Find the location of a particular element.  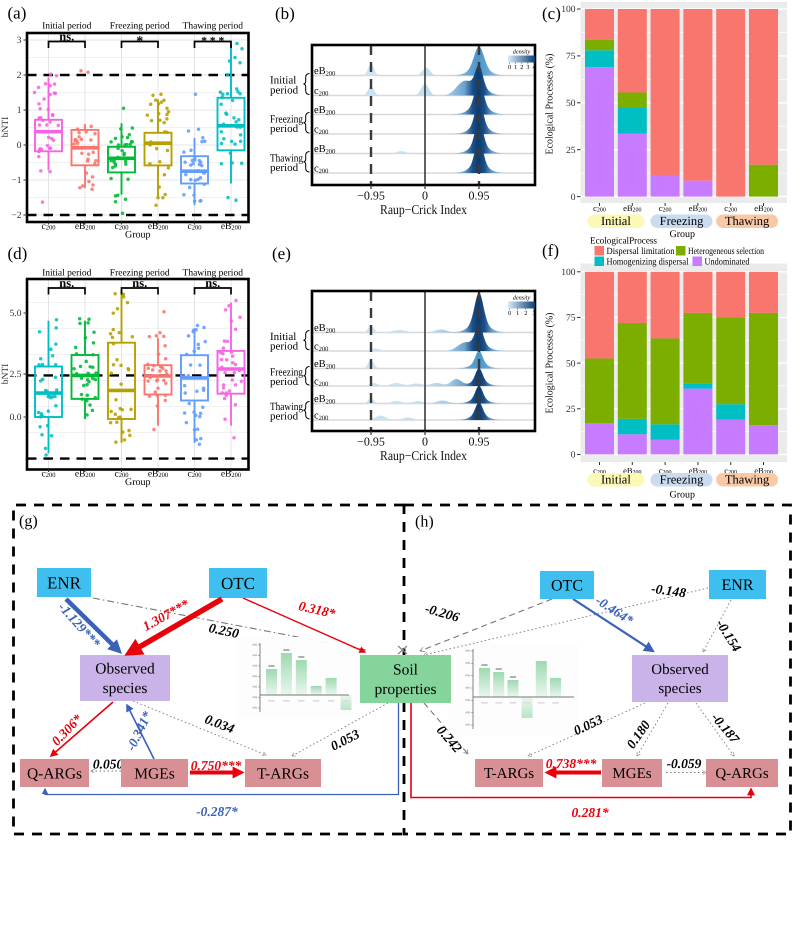

svg-text: −2 is located at coordinates (16, 216).